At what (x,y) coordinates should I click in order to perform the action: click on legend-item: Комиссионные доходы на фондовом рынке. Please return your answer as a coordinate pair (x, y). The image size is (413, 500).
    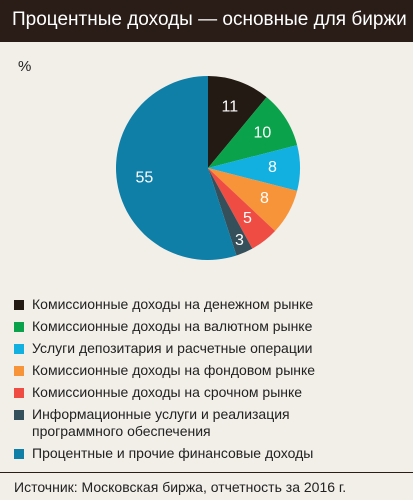
    Looking at the image, I should click on (179, 370).